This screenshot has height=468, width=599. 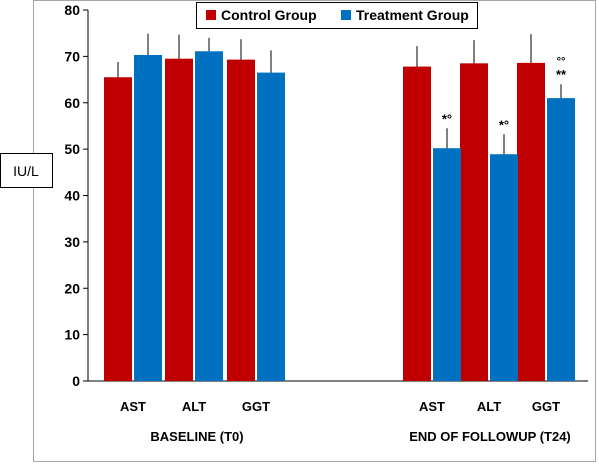 I want to click on x-group-label: BASELINE (T0), so click(x=196, y=436).